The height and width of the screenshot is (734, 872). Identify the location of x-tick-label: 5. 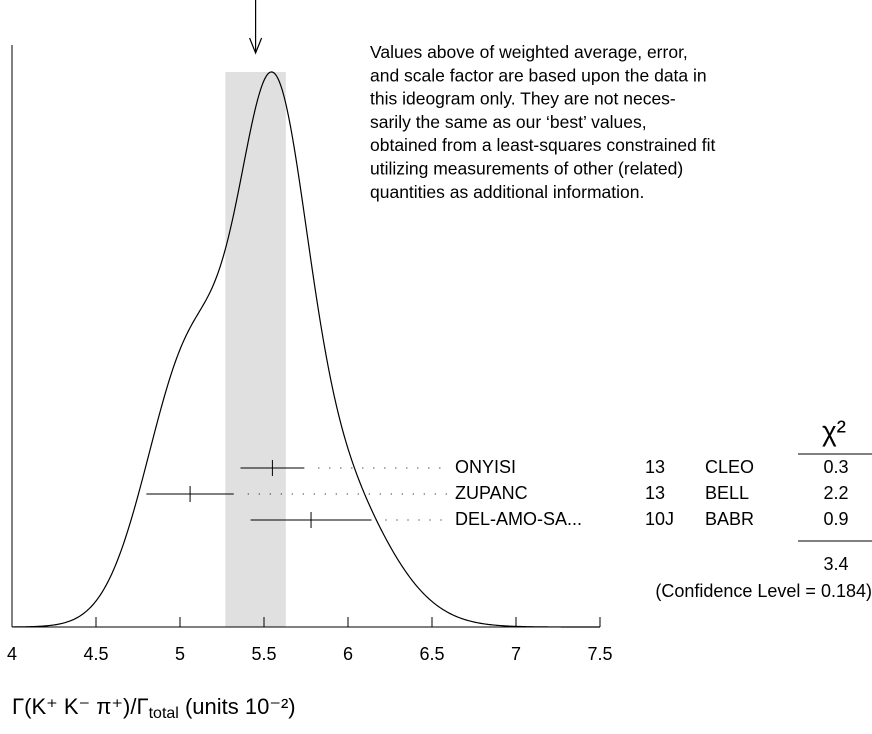
(180, 654).